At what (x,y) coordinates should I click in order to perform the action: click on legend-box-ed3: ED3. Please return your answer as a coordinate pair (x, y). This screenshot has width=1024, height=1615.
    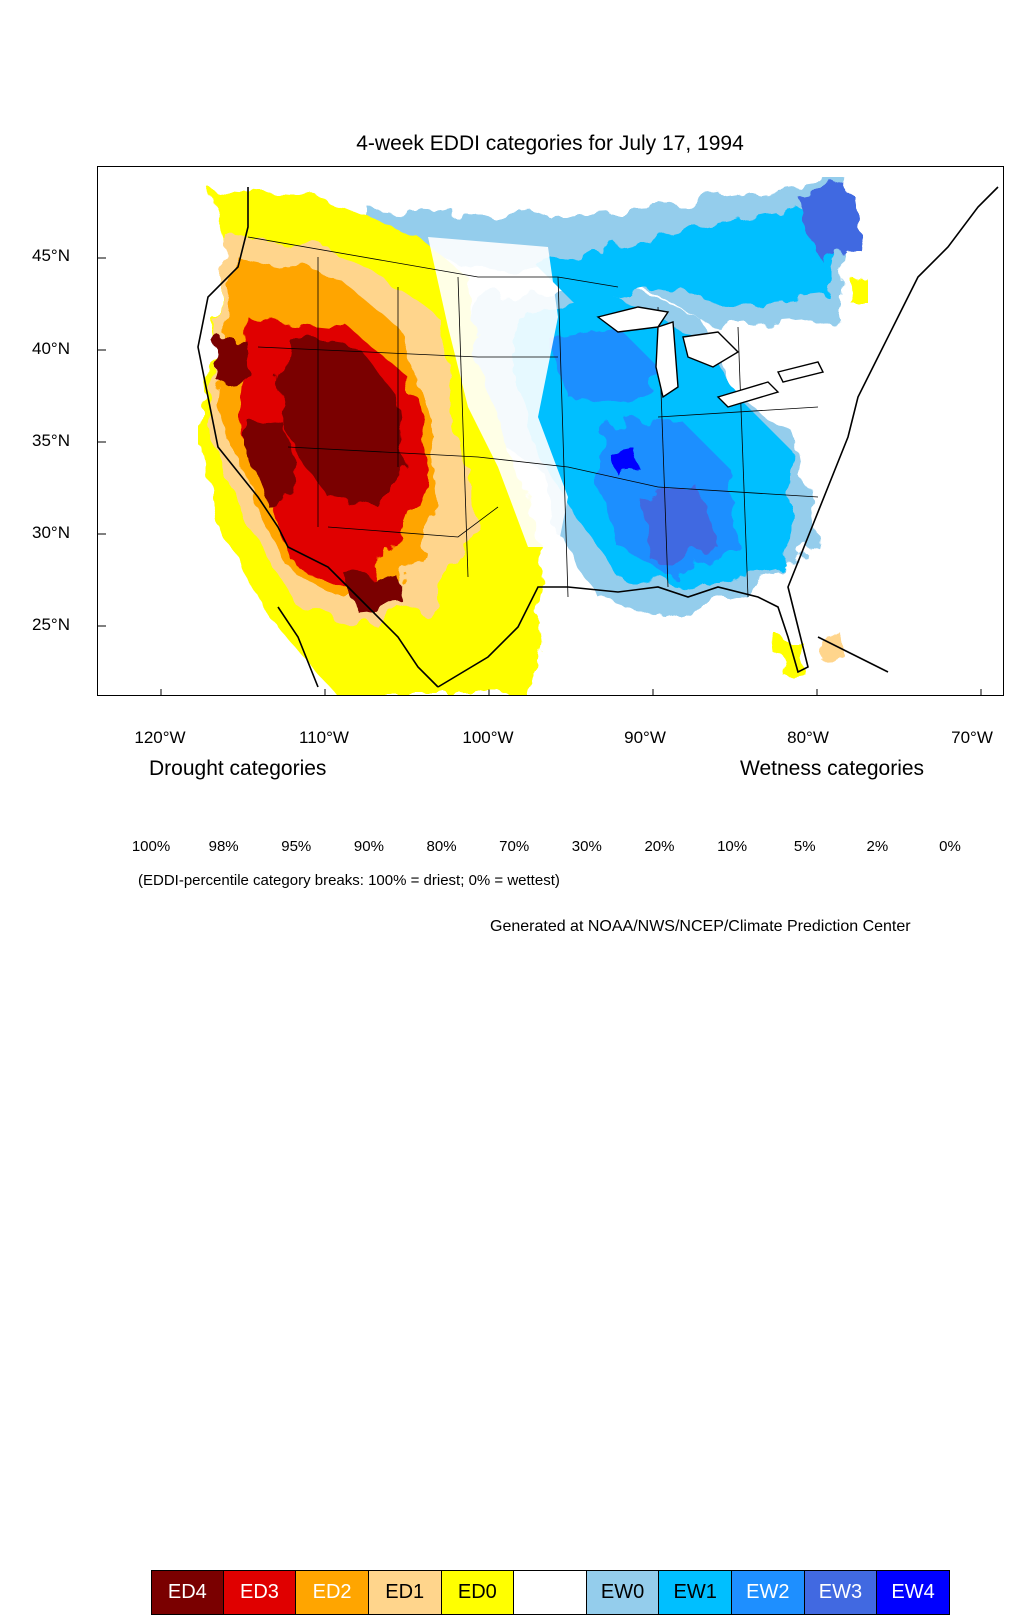
    Looking at the image, I should click on (260, 1592).